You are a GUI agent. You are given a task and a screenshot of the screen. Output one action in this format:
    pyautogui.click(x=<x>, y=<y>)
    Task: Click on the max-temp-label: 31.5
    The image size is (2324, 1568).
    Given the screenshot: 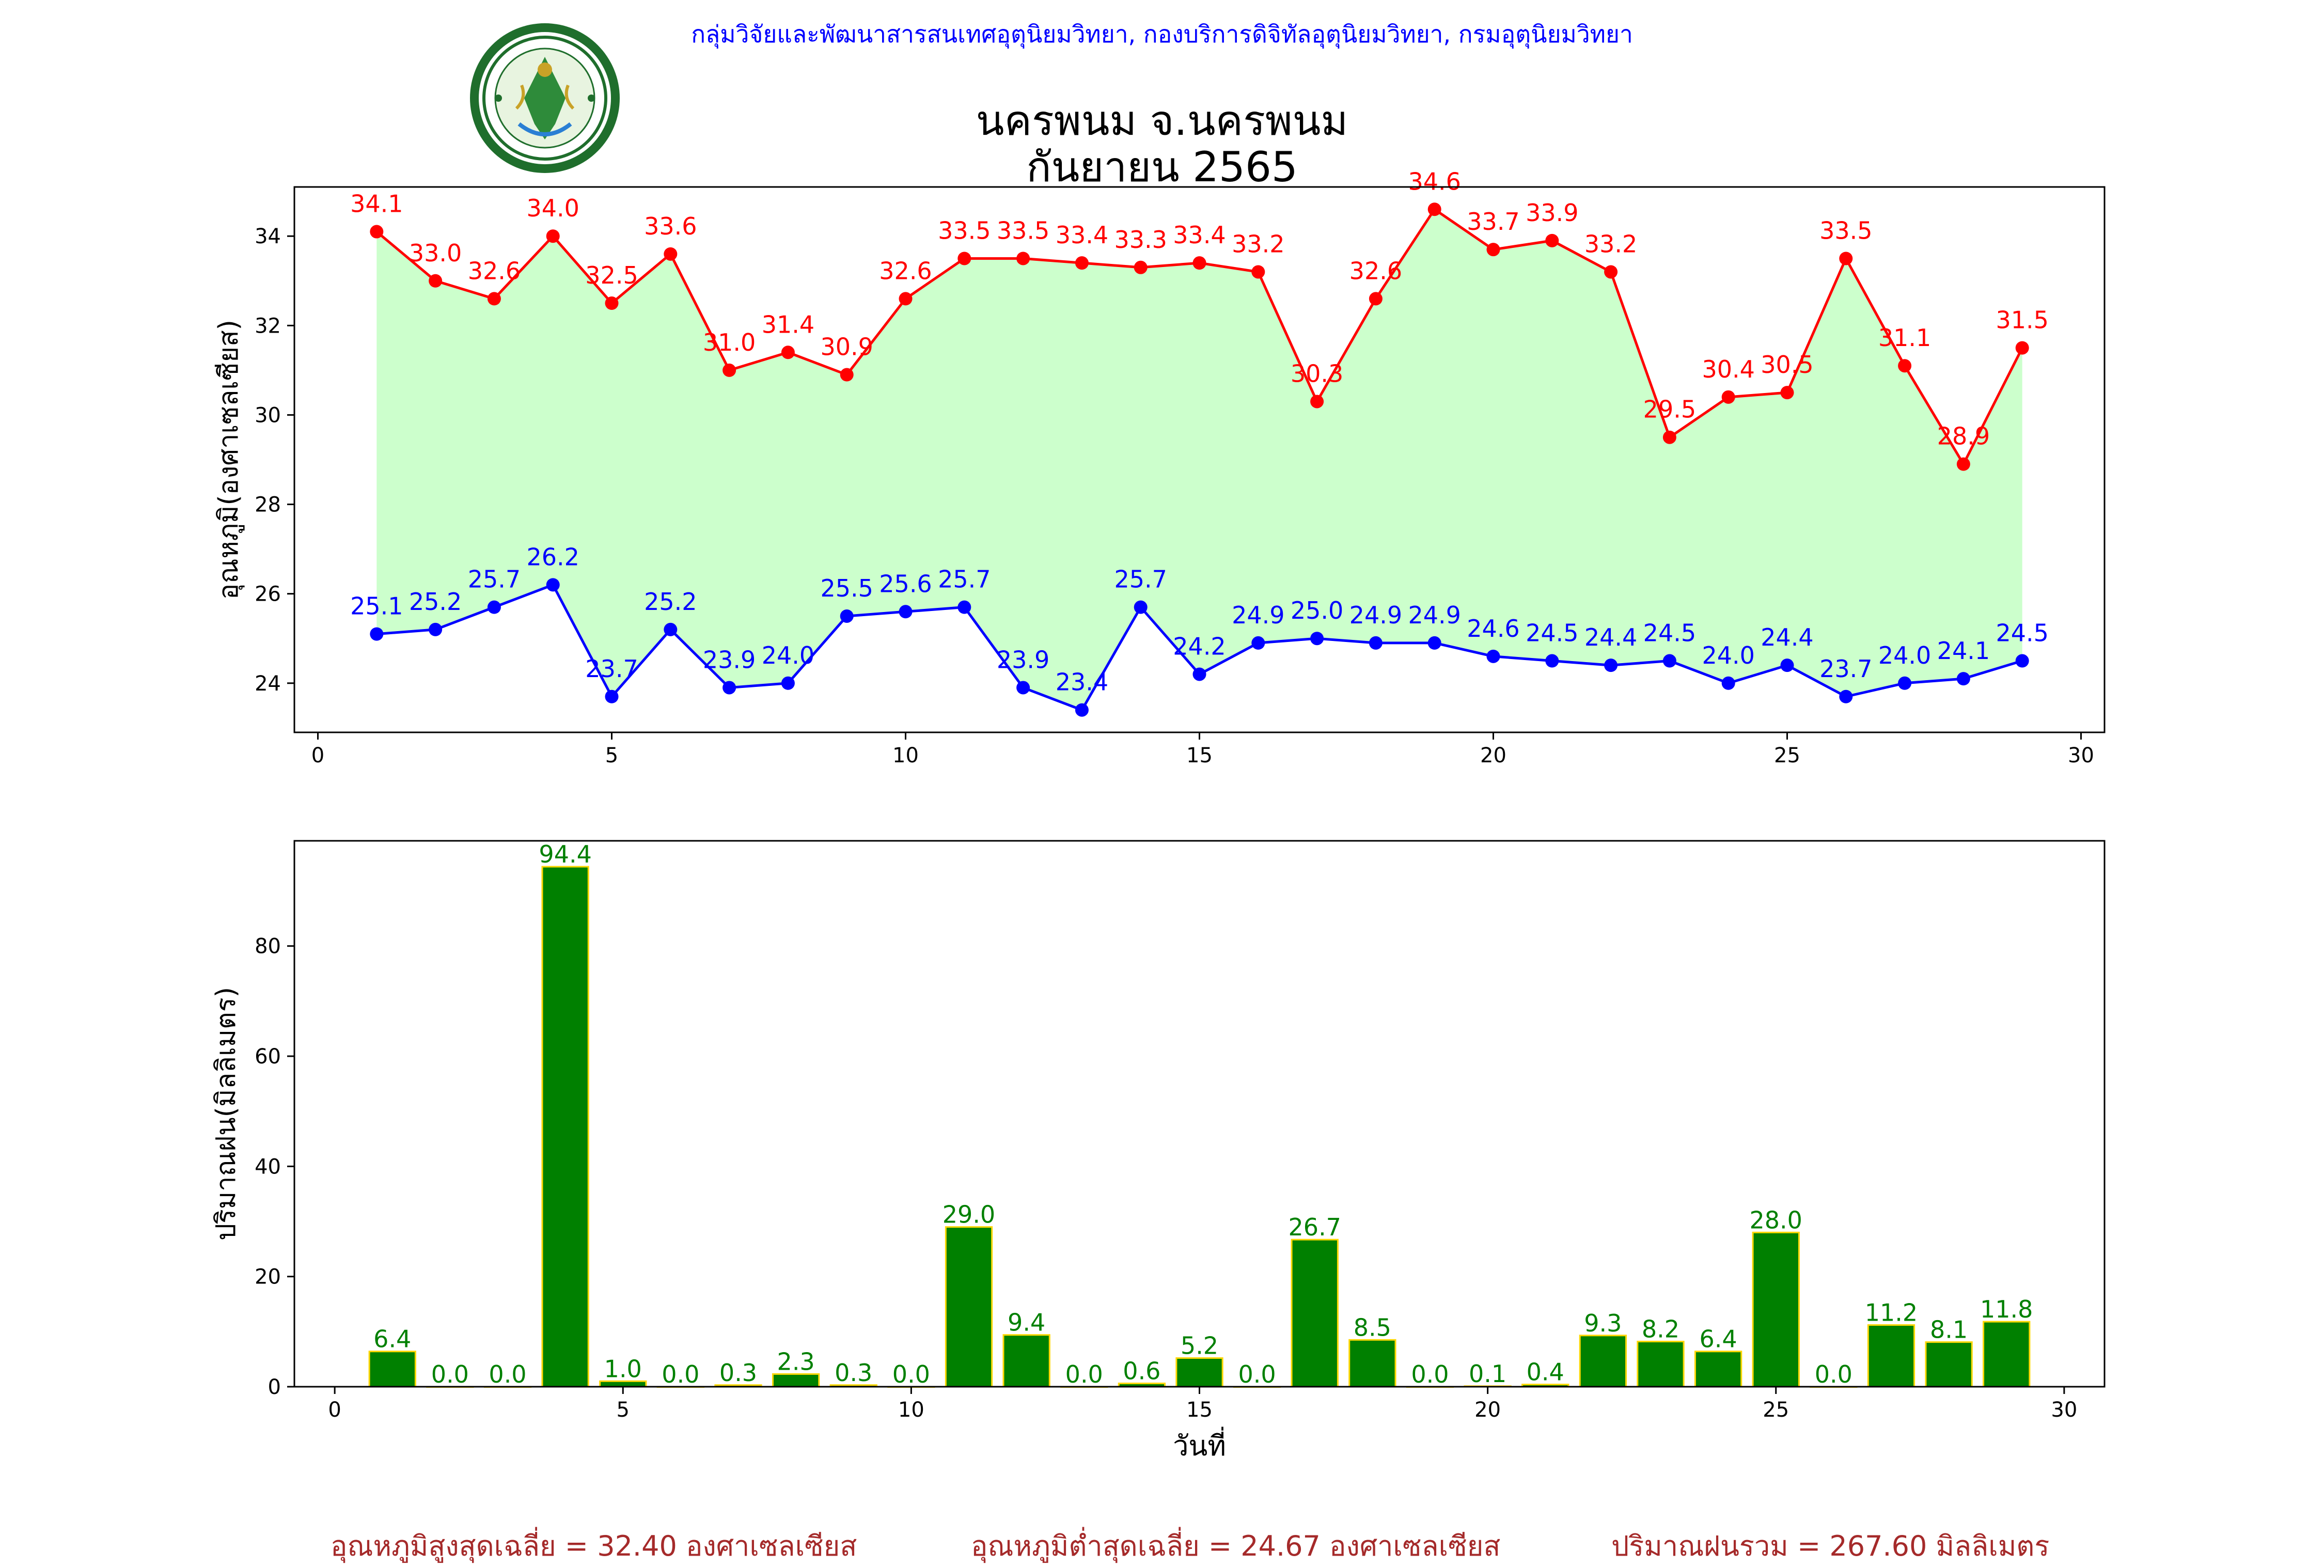 What is the action you would take?
    pyautogui.click(x=2022, y=320)
    